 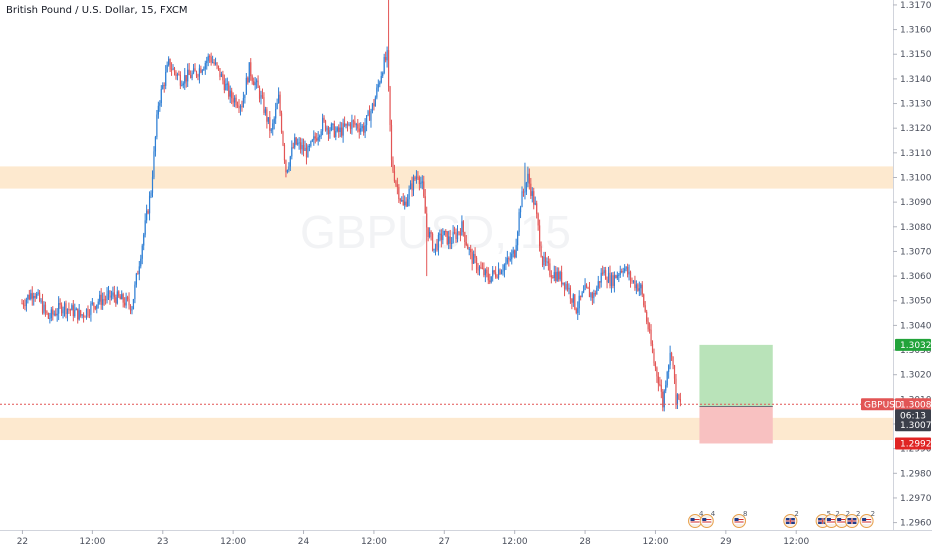 I want to click on event-count: 8, so click(x=745, y=514).